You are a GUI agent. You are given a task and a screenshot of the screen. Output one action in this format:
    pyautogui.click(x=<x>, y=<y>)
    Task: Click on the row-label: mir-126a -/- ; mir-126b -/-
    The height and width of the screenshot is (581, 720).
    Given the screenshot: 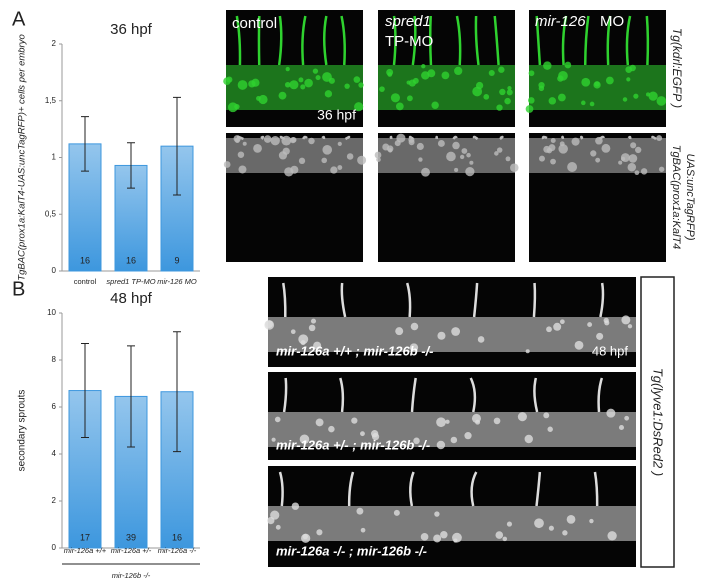 What is the action you would take?
    pyautogui.click(x=351, y=550)
    